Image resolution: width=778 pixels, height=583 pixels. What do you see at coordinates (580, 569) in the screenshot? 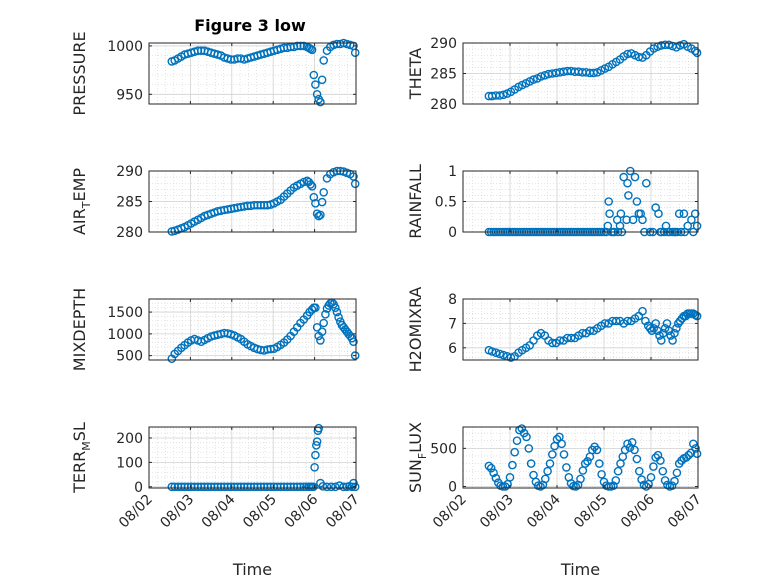
I see `x-axis-label: Time` at bounding box center [580, 569].